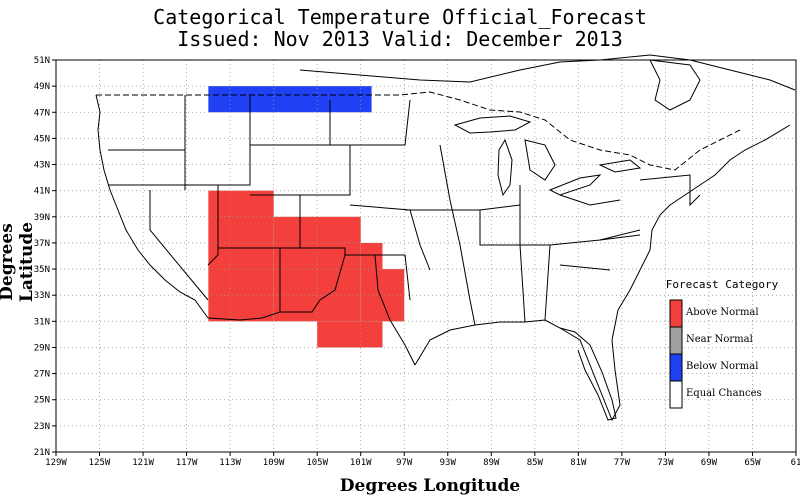 Image resolution: width=800 pixels, height=500 pixels. What do you see at coordinates (448, 463) in the screenshot?
I see `lon-tick-label: 93W` at bounding box center [448, 463].